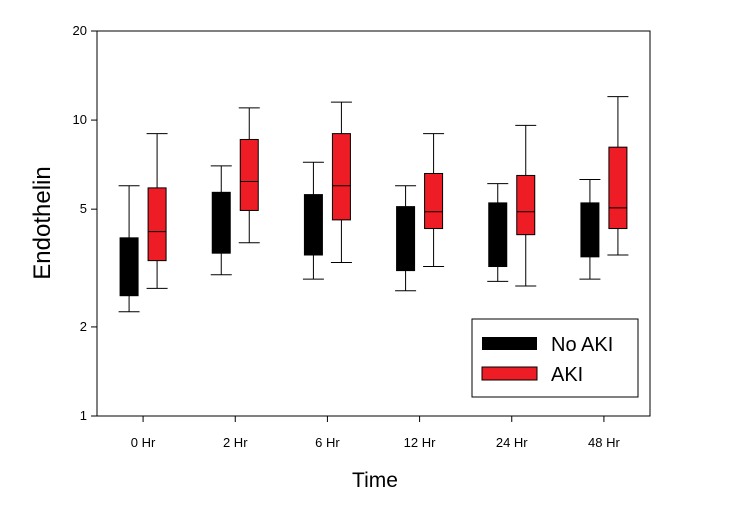 This screenshot has width=734, height=516. What do you see at coordinates (327, 442) in the screenshot?
I see `x-tick-label: 6 Hr` at bounding box center [327, 442].